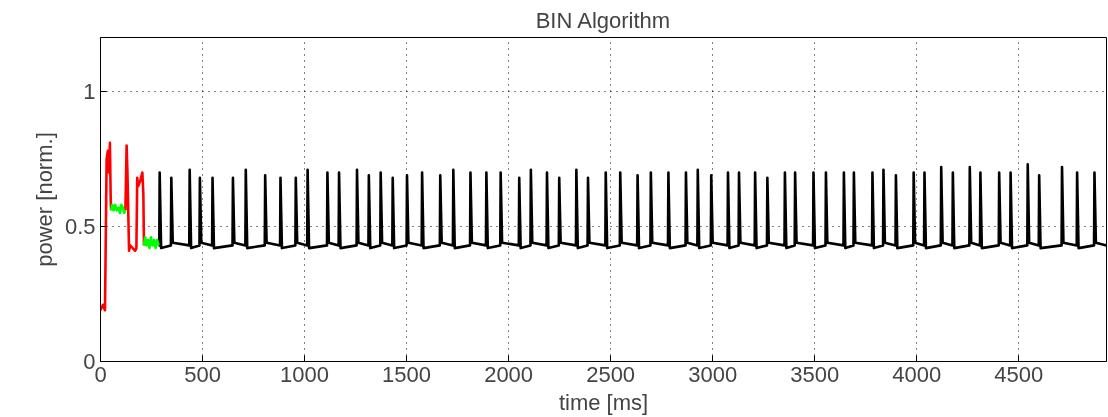  Describe the element at coordinates (1019, 374) in the screenshot. I see `x-tick-label: 4500` at that location.